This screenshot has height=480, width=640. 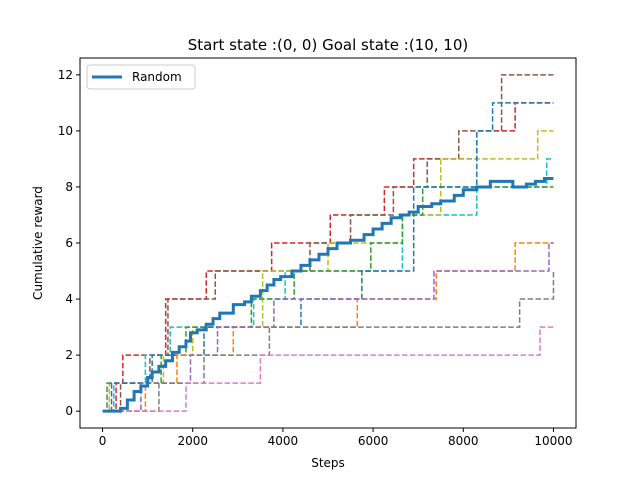 I want to click on y-tick-label: 12, so click(x=65, y=75).